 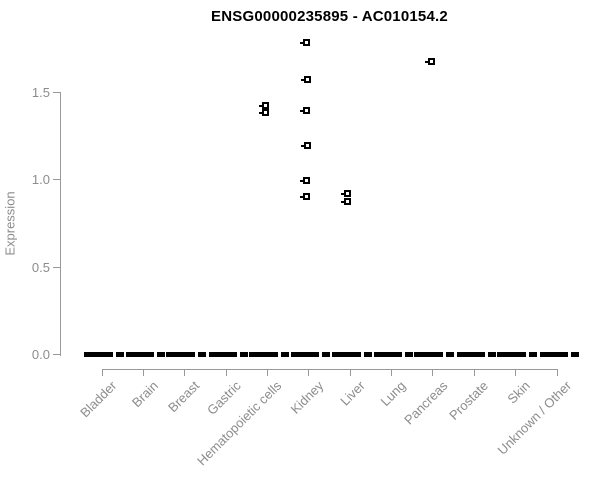 I want to click on x-category-label: Kidney, so click(x=307, y=397).